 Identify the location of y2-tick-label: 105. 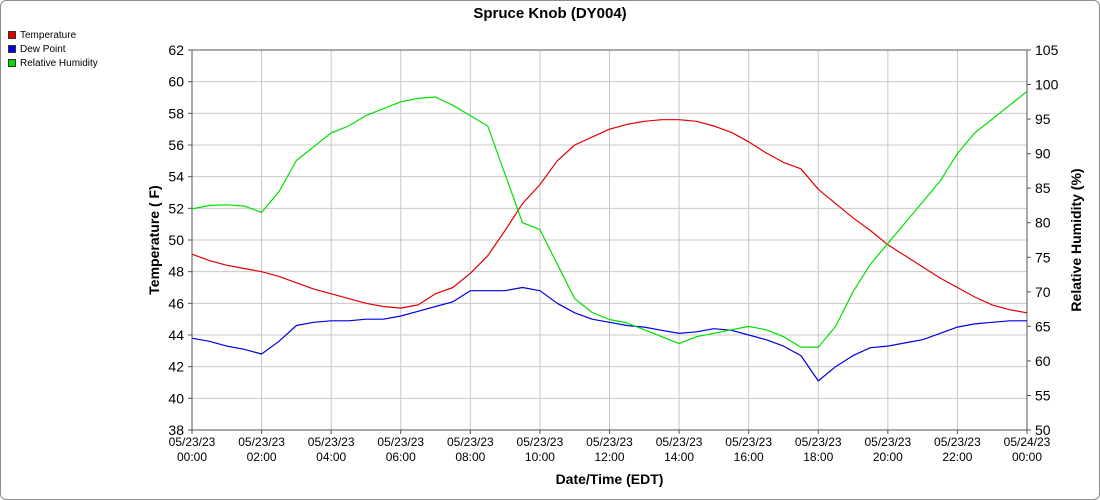
(1047, 50).